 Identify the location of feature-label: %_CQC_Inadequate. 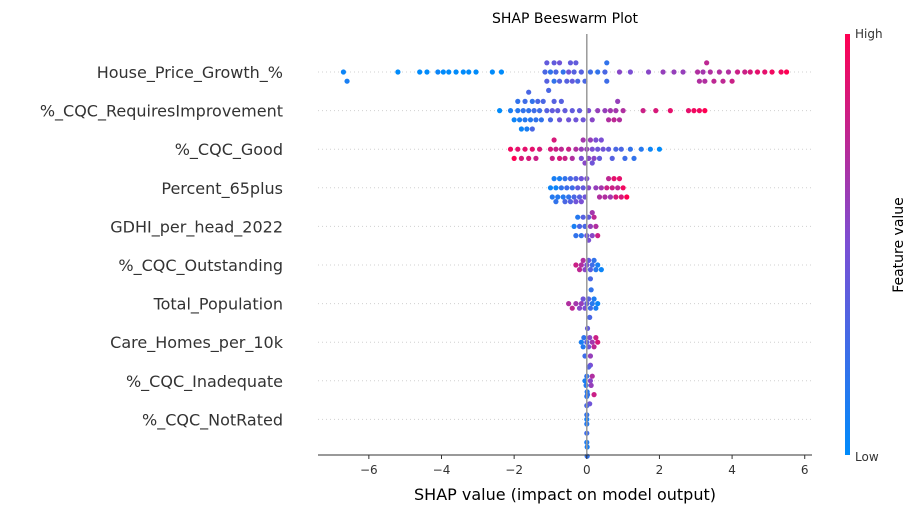
(204, 382).